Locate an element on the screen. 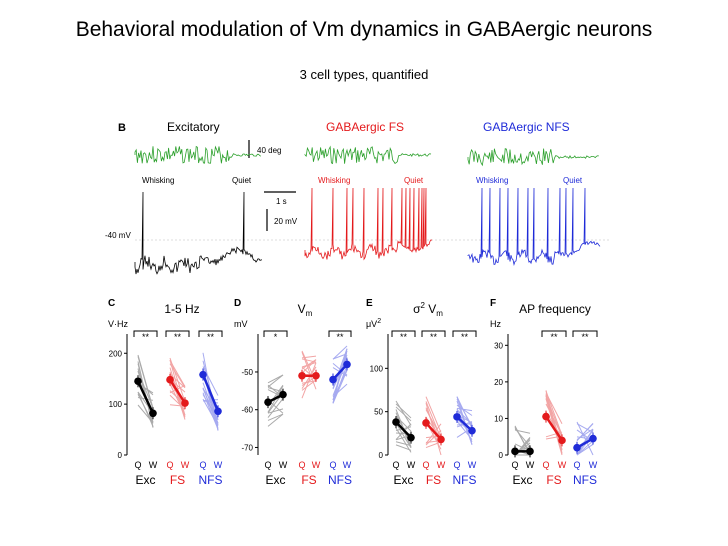  chart-d-title: Vm is located at coordinates (305, 310).